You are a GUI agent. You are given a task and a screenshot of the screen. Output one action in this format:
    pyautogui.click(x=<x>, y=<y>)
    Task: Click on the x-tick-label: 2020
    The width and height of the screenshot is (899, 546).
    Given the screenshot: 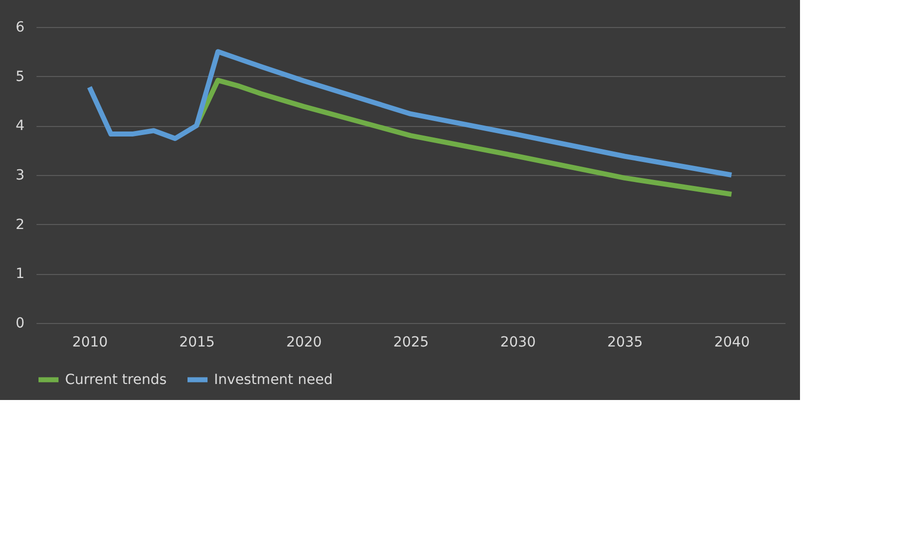 What is the action you would take?
    pyautogui.click(x=304, y=342)
    